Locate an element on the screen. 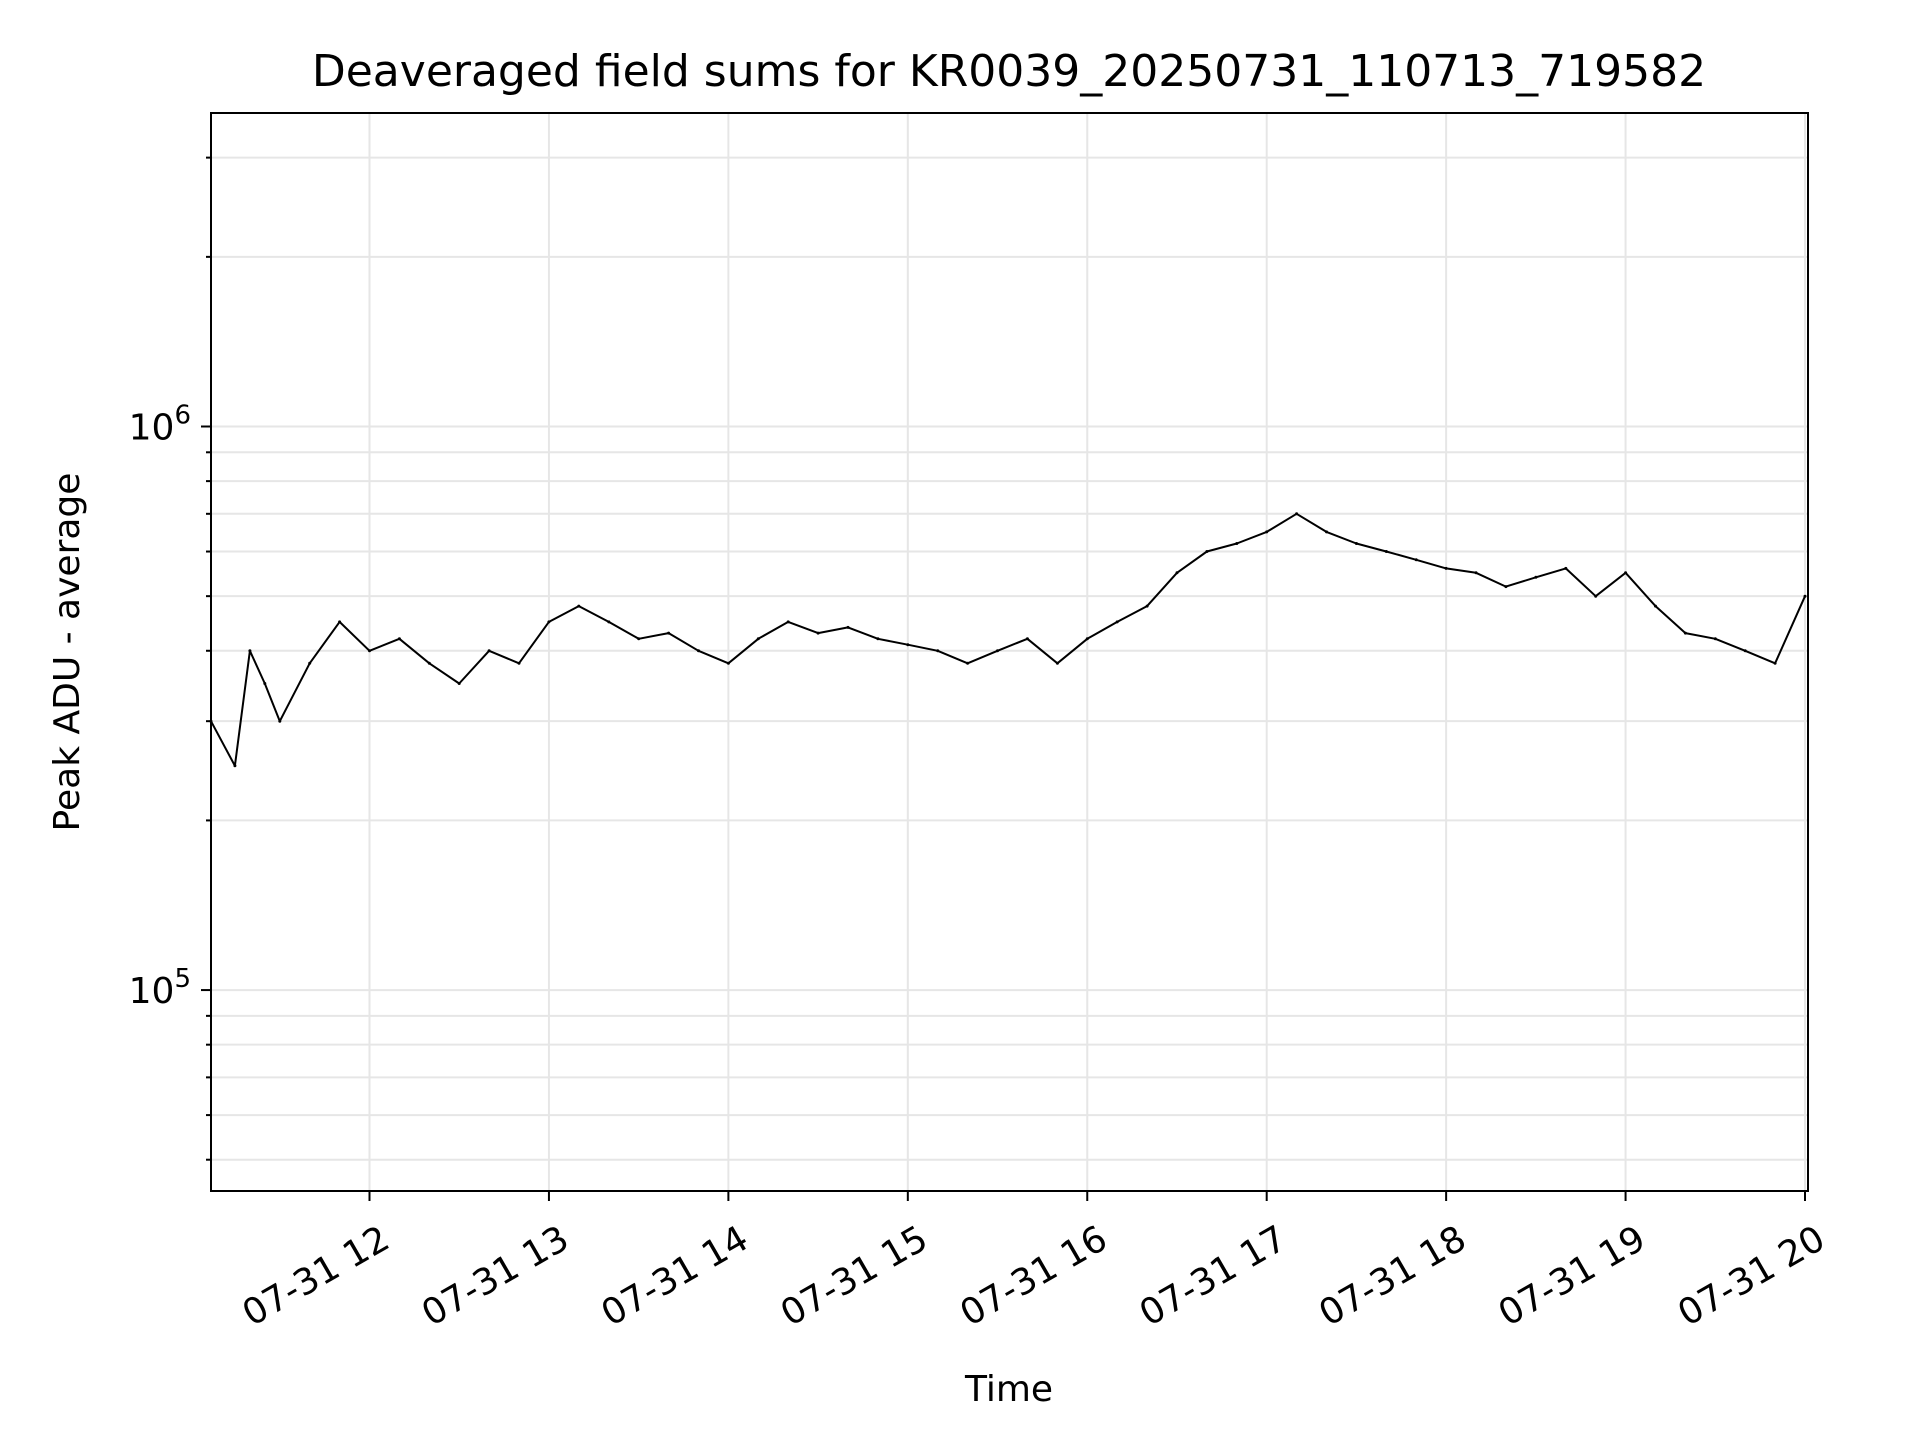 The image size is (1920, 1440). y-tick-label: 10⁶ is located at coordinates (160, 425).